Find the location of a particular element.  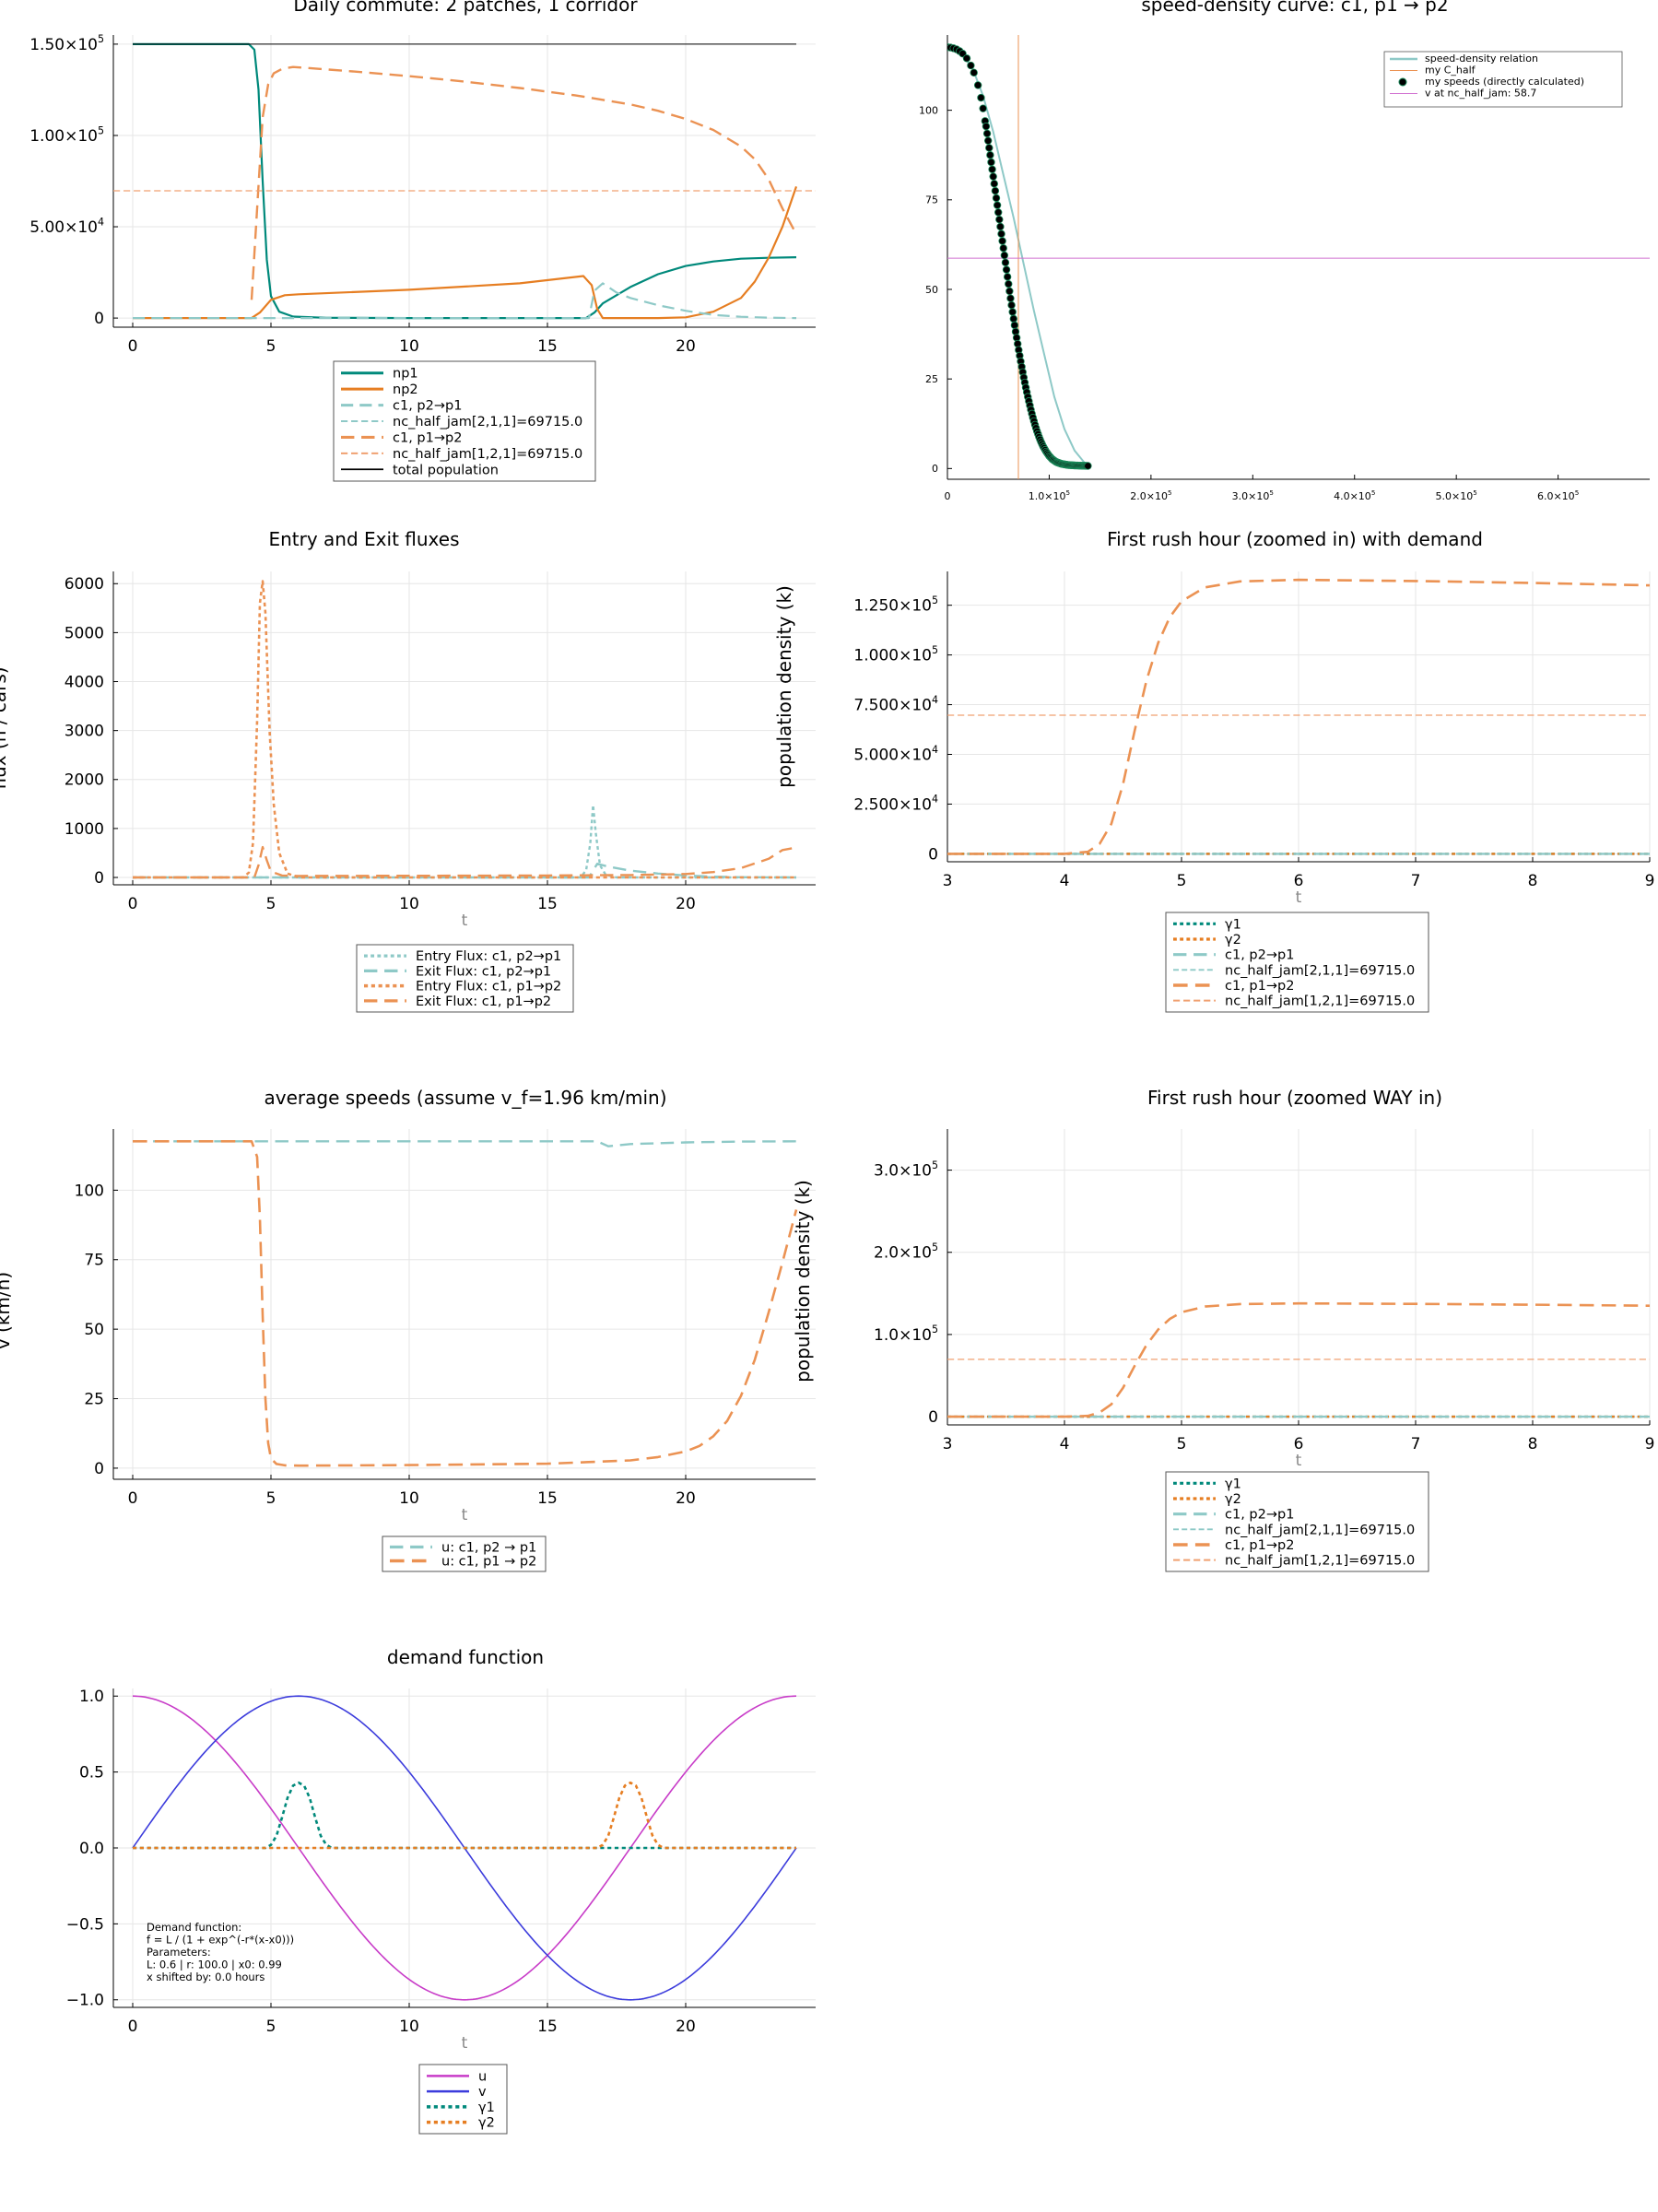

annotation-line: L: 0.6 | r: 100.0 | x0: 0.99 is located at coordinates (214, 1965).